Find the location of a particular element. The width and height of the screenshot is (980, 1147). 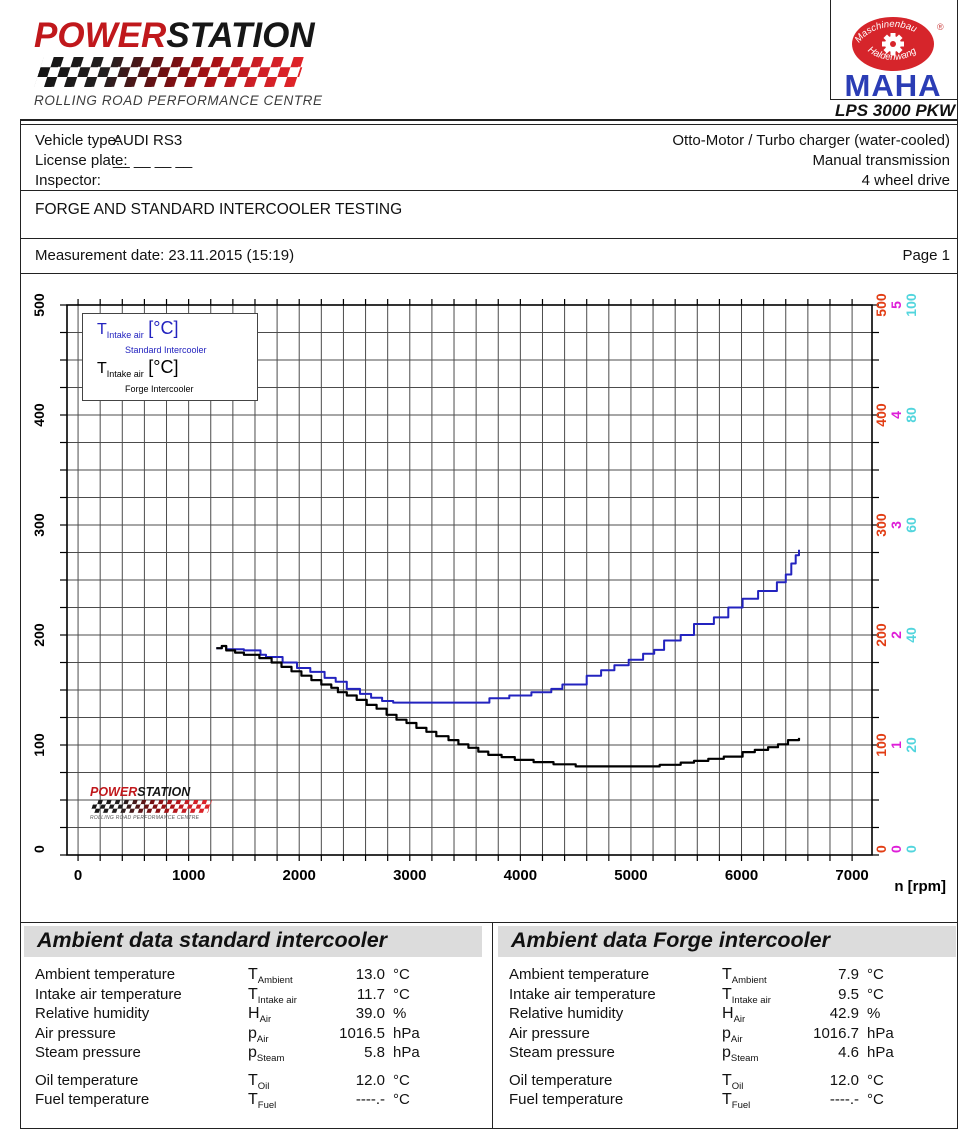

row-symbol: TFuel is located at coordinates (736, 1101).